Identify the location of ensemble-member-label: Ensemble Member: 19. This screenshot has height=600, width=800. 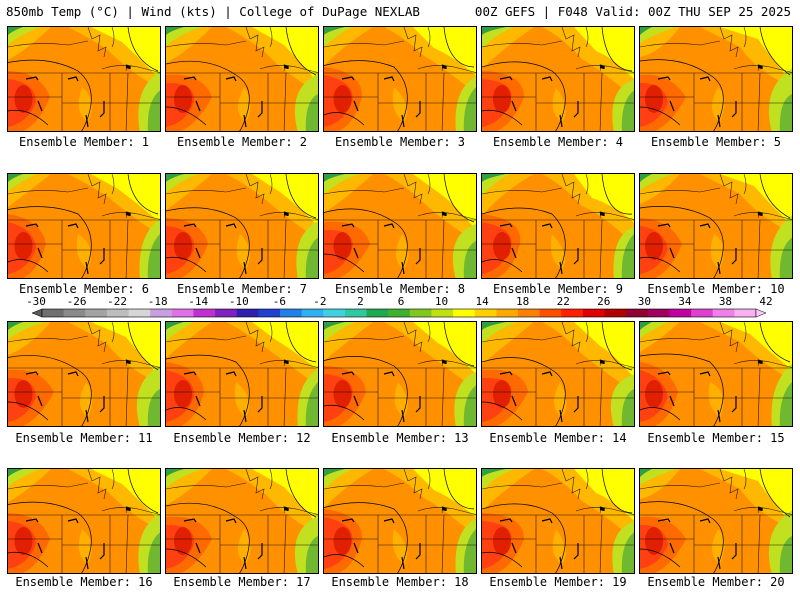
(558, 582).